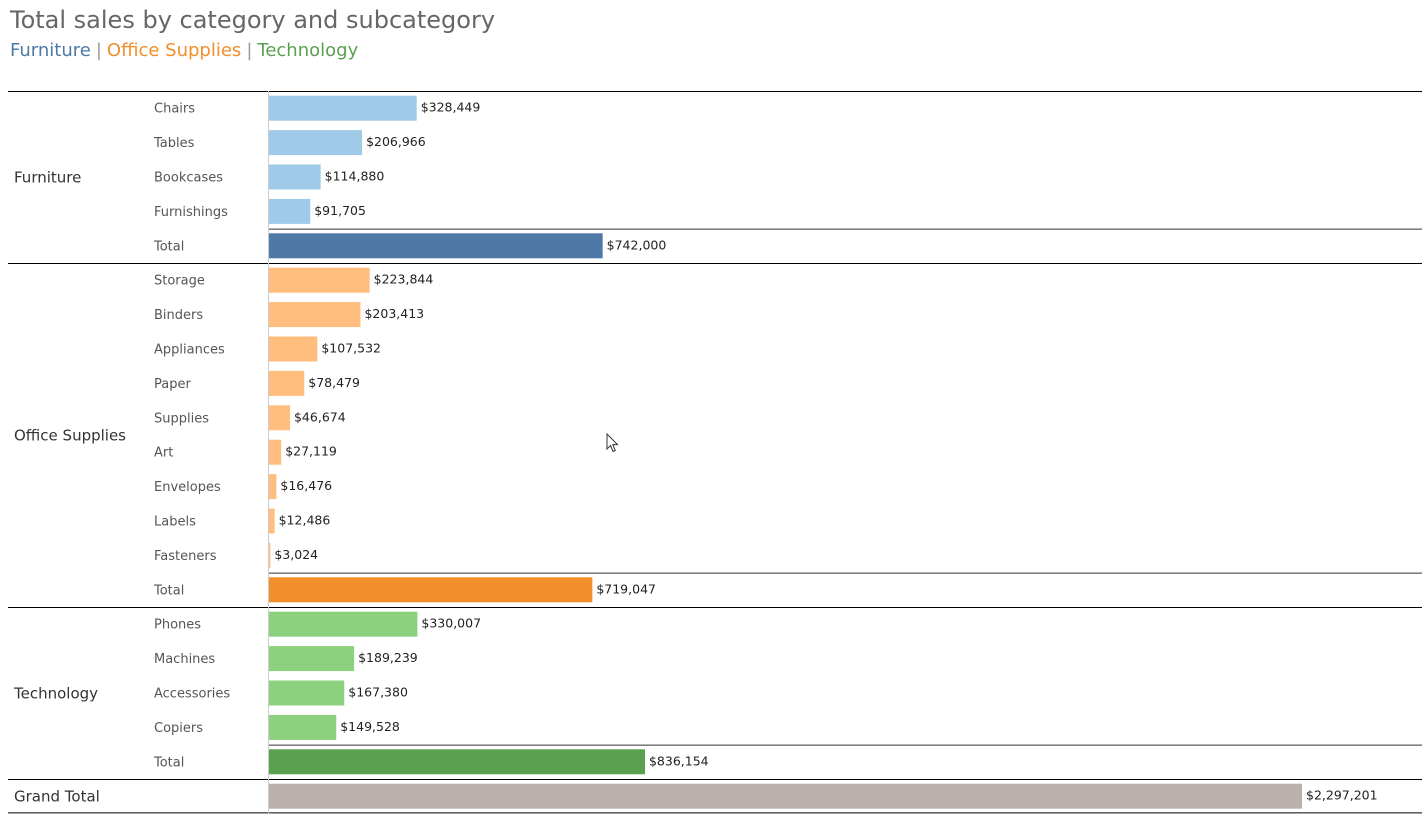  What do you see at coordinates (275, 452) in the screenshot?
I see `bar-art` at bounding box center [275, 452].